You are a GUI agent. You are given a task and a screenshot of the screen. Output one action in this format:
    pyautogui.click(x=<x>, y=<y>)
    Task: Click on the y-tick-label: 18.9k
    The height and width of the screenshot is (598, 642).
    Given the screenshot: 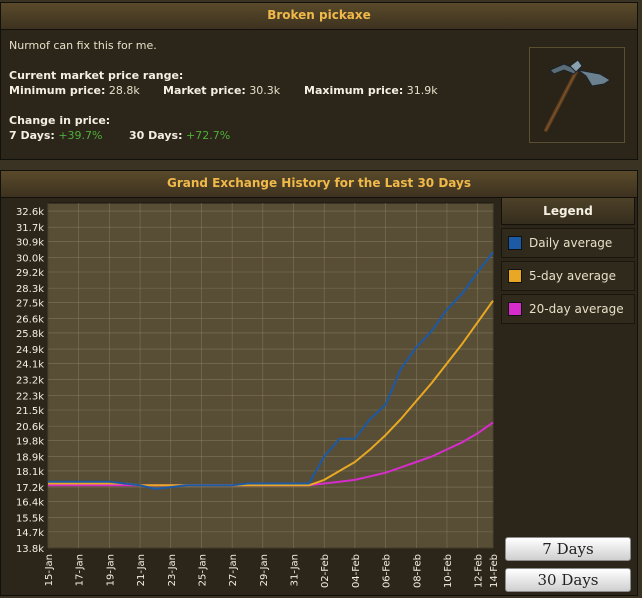 What is the action you would take?
    pyautogui.click(x=30, y=458)
    